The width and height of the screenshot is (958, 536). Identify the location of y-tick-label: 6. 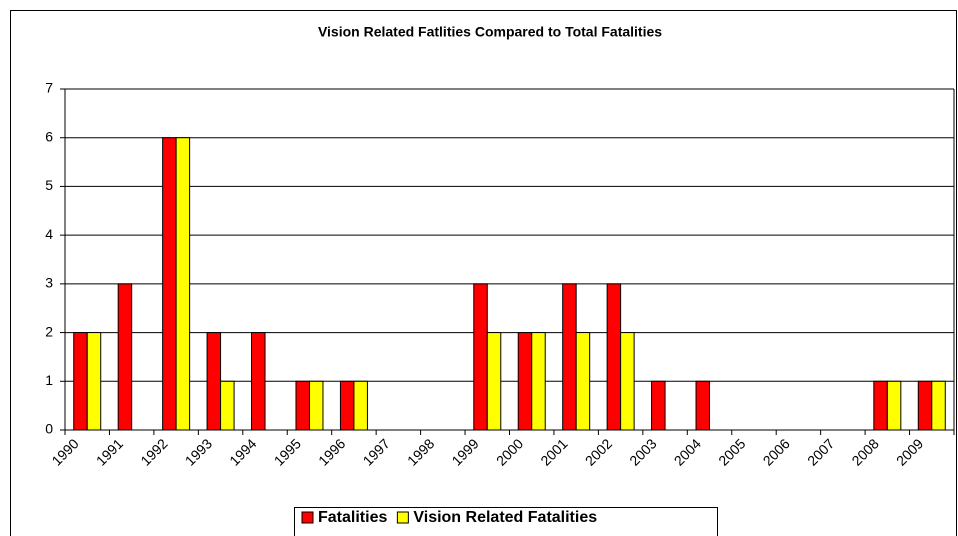
(49, 136).